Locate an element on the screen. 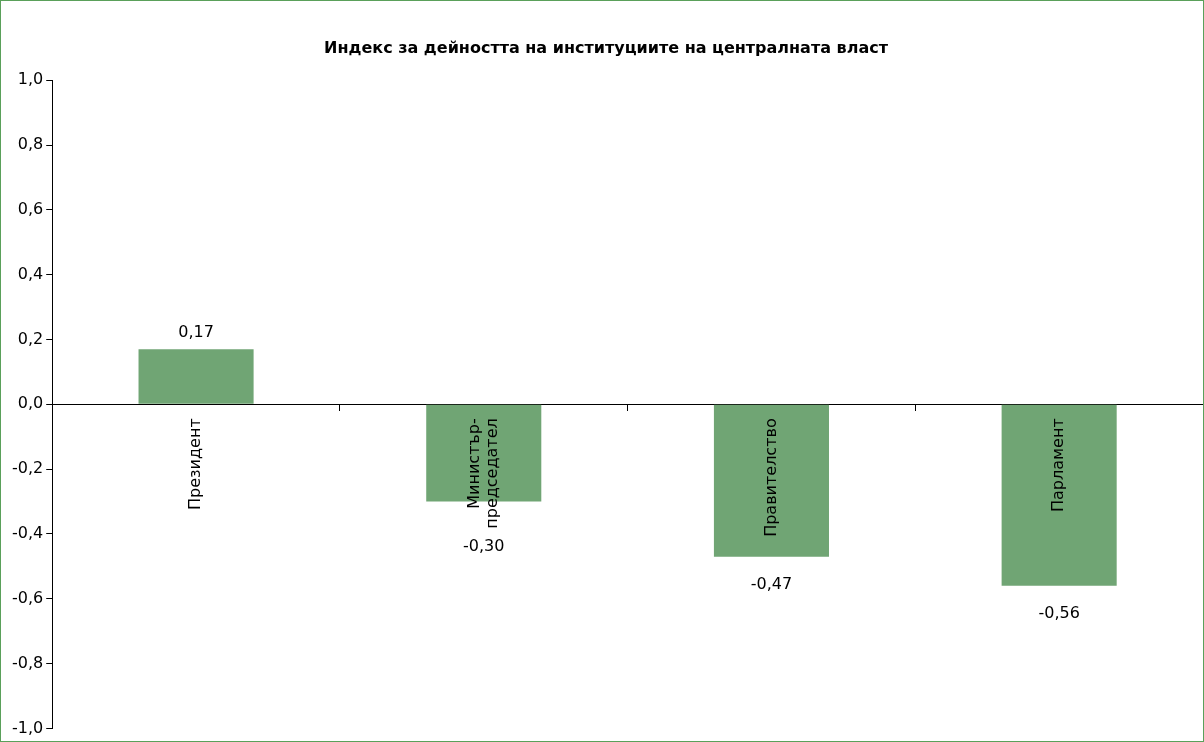  y-tick-label: -1,0 is located at coordinates (28, 727).